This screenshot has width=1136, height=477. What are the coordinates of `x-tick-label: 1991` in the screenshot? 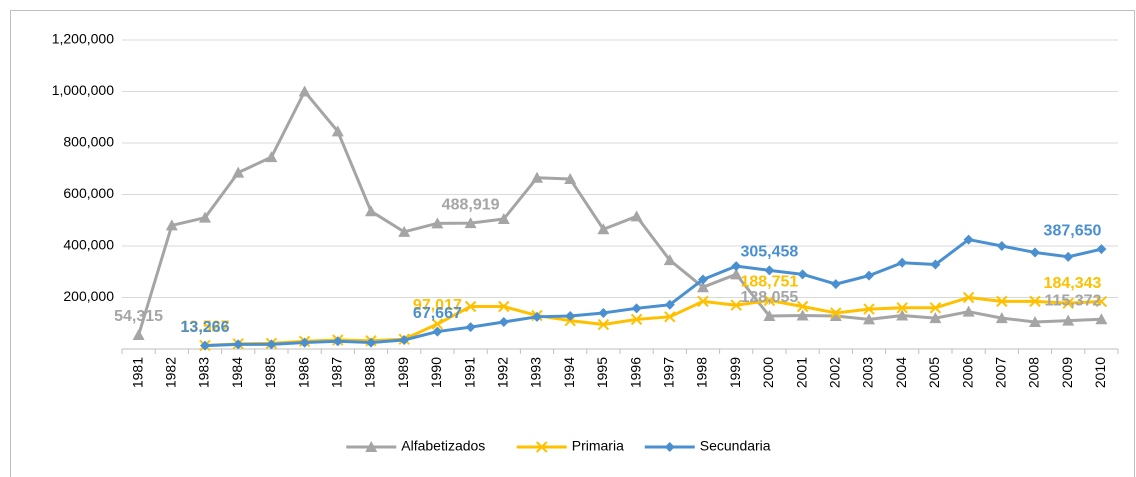 It's located at (469, 372).